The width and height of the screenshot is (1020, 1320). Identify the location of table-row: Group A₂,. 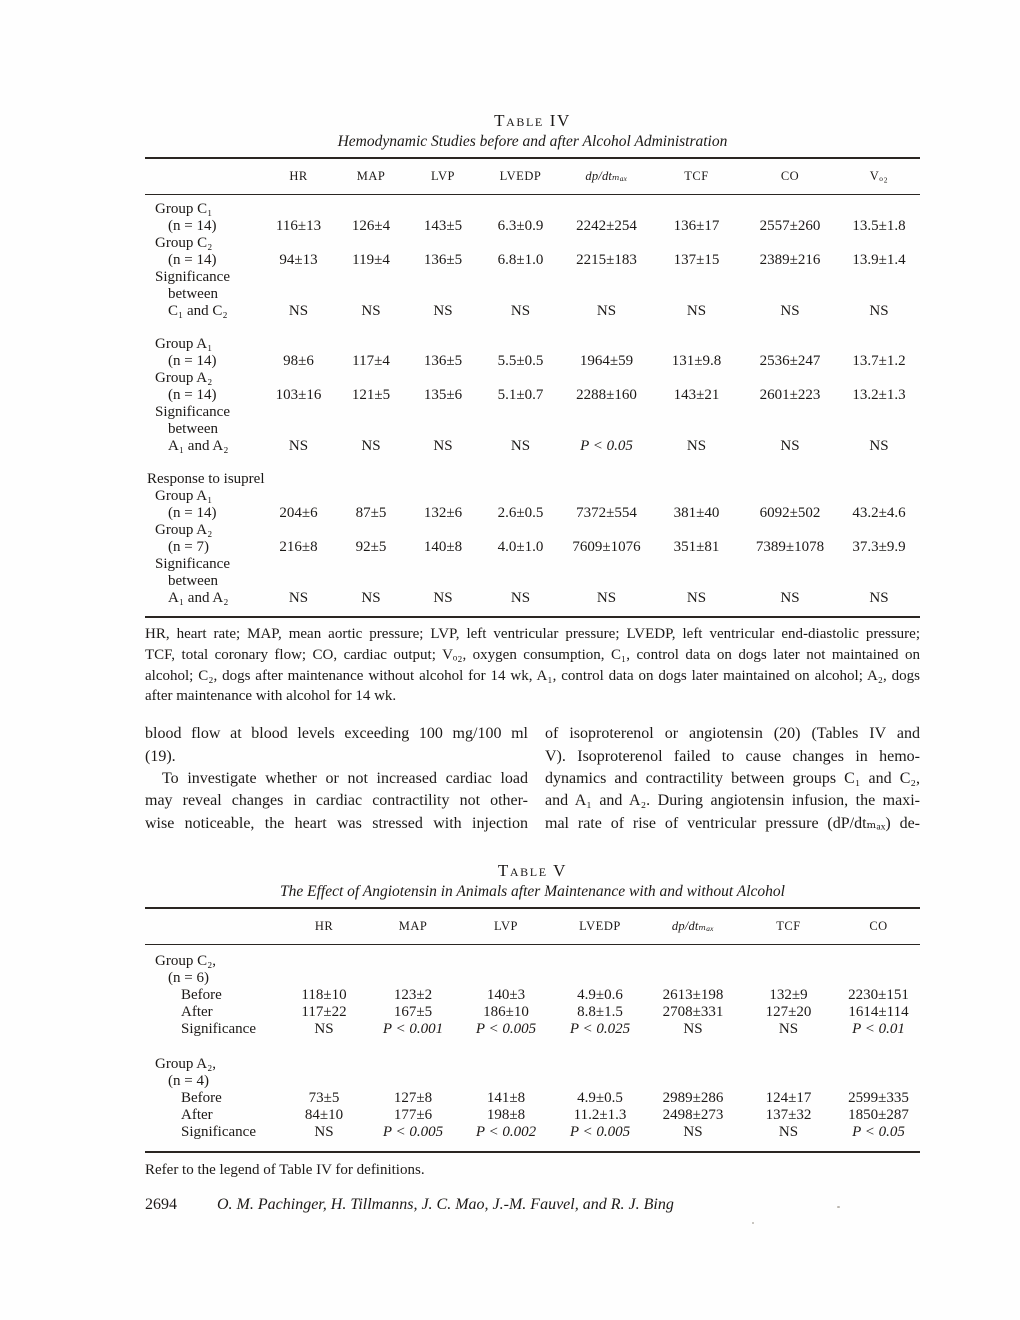
(532, 1064).